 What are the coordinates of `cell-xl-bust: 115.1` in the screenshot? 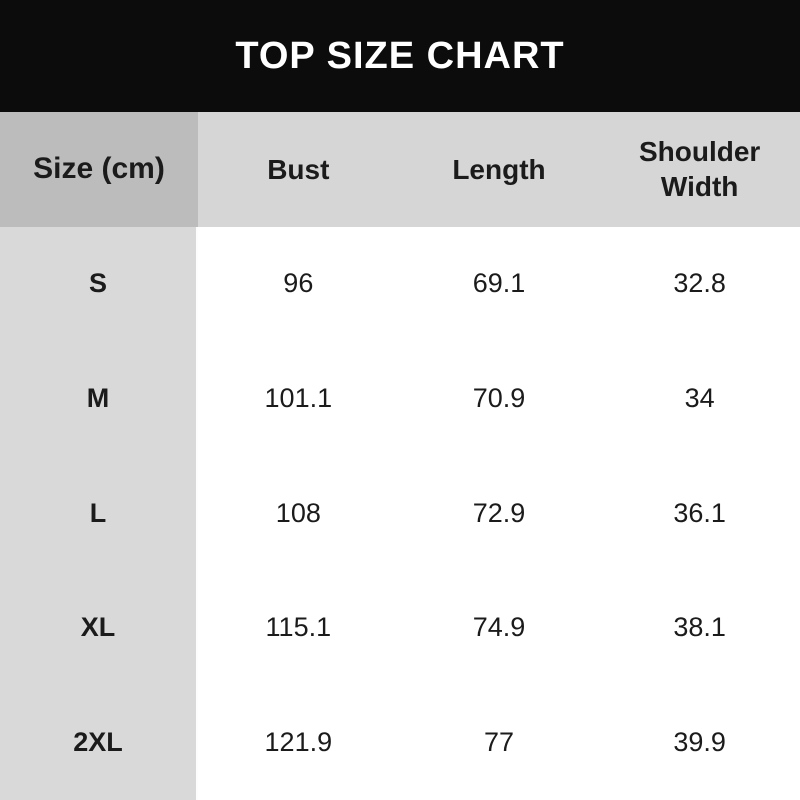 It's located at (298, 627).